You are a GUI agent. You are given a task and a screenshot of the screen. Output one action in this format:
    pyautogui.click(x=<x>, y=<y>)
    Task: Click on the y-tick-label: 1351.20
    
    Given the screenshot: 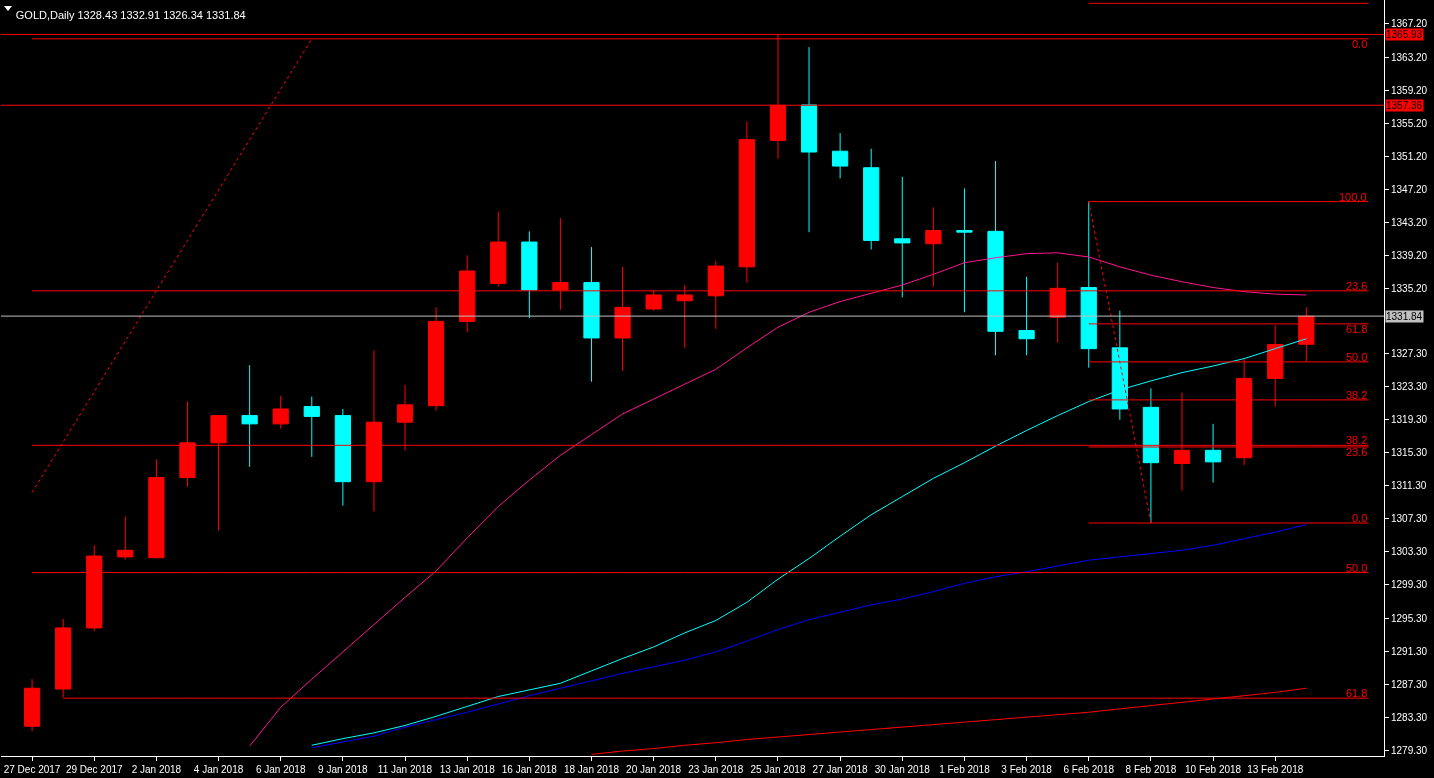 What is the action you would take?
    pyautogui.click(x=1409, y=156)
    